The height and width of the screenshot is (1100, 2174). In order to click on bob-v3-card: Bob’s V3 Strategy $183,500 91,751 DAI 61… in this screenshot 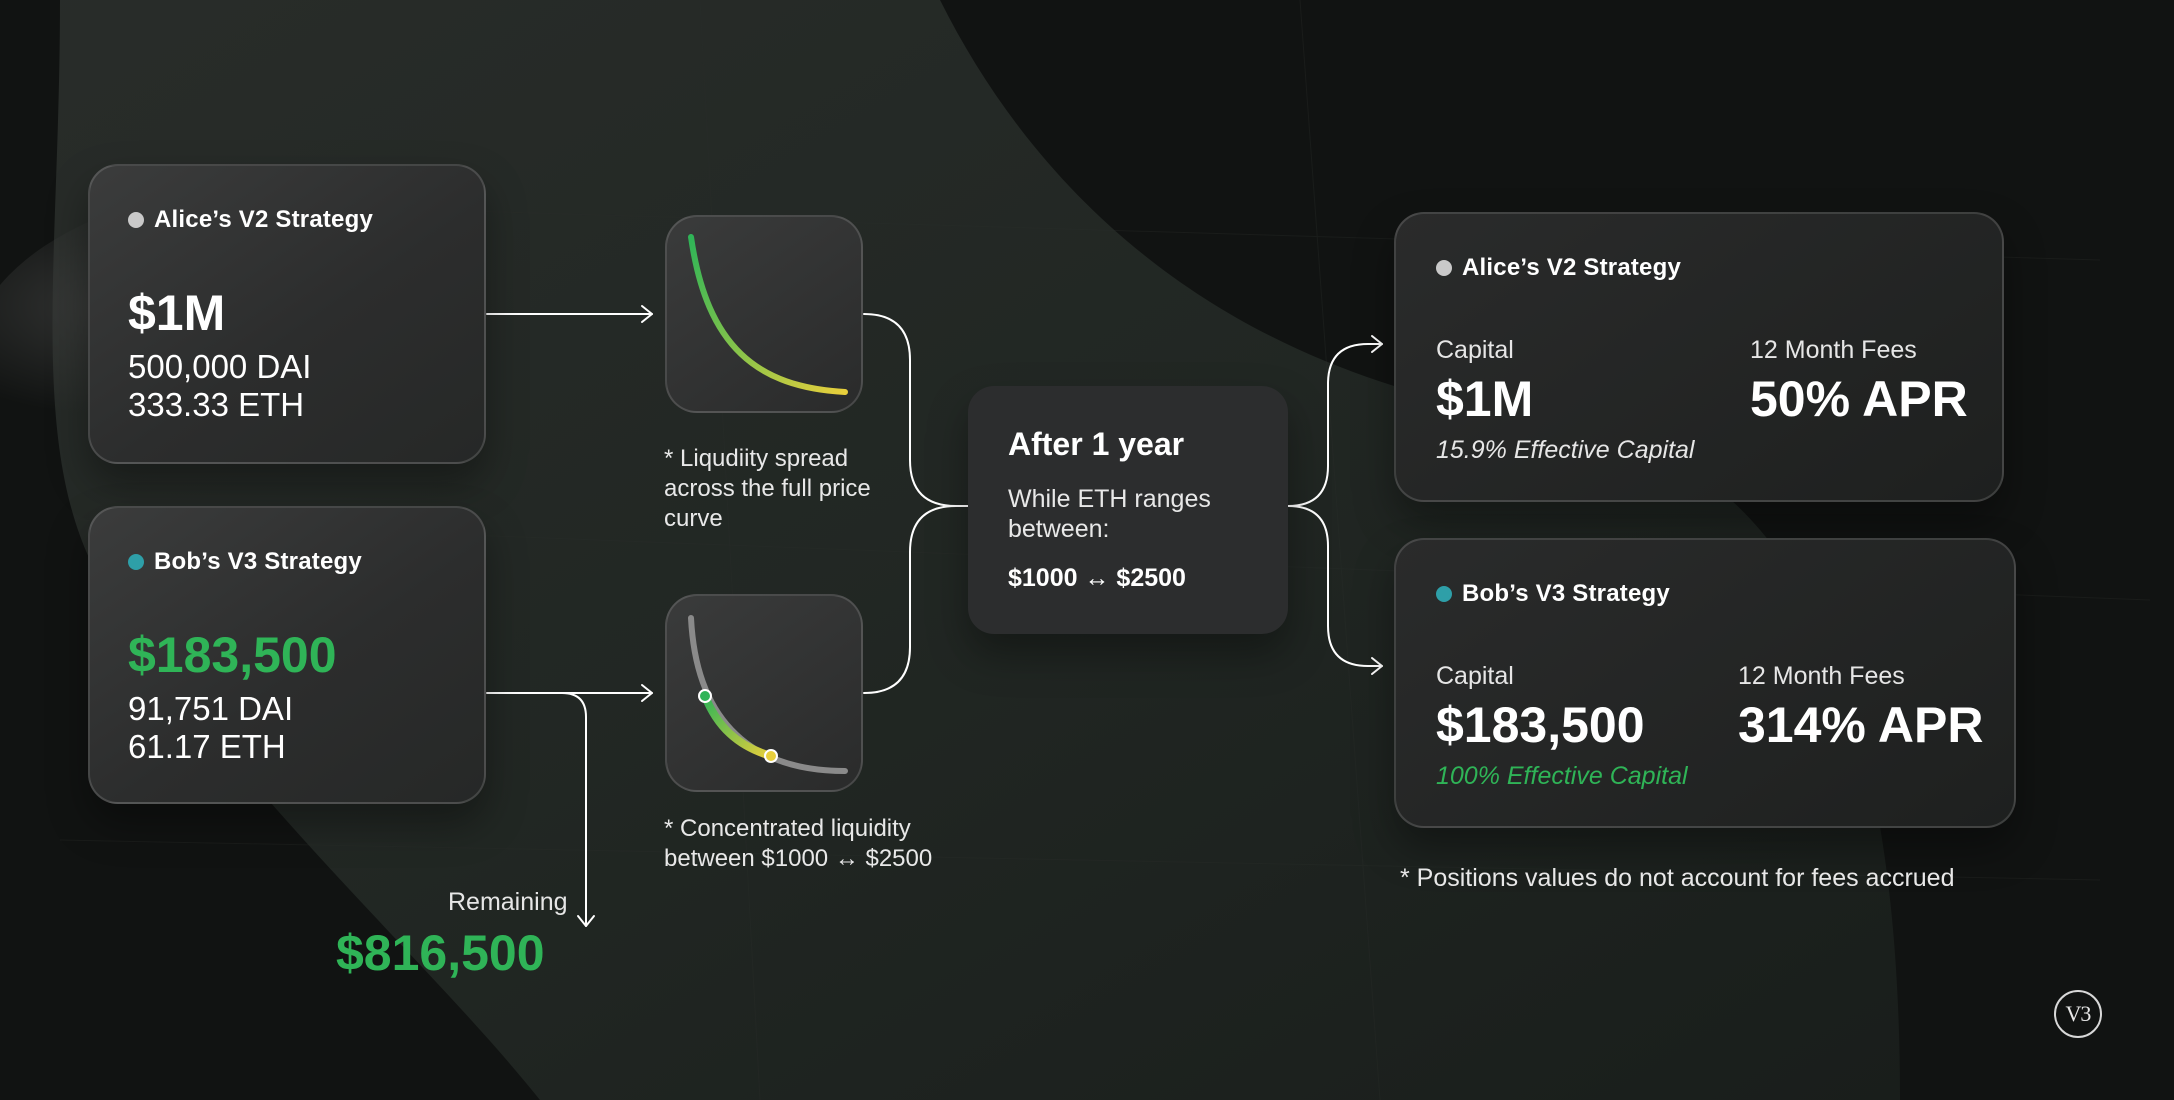, I will do `click(287, 655)`.